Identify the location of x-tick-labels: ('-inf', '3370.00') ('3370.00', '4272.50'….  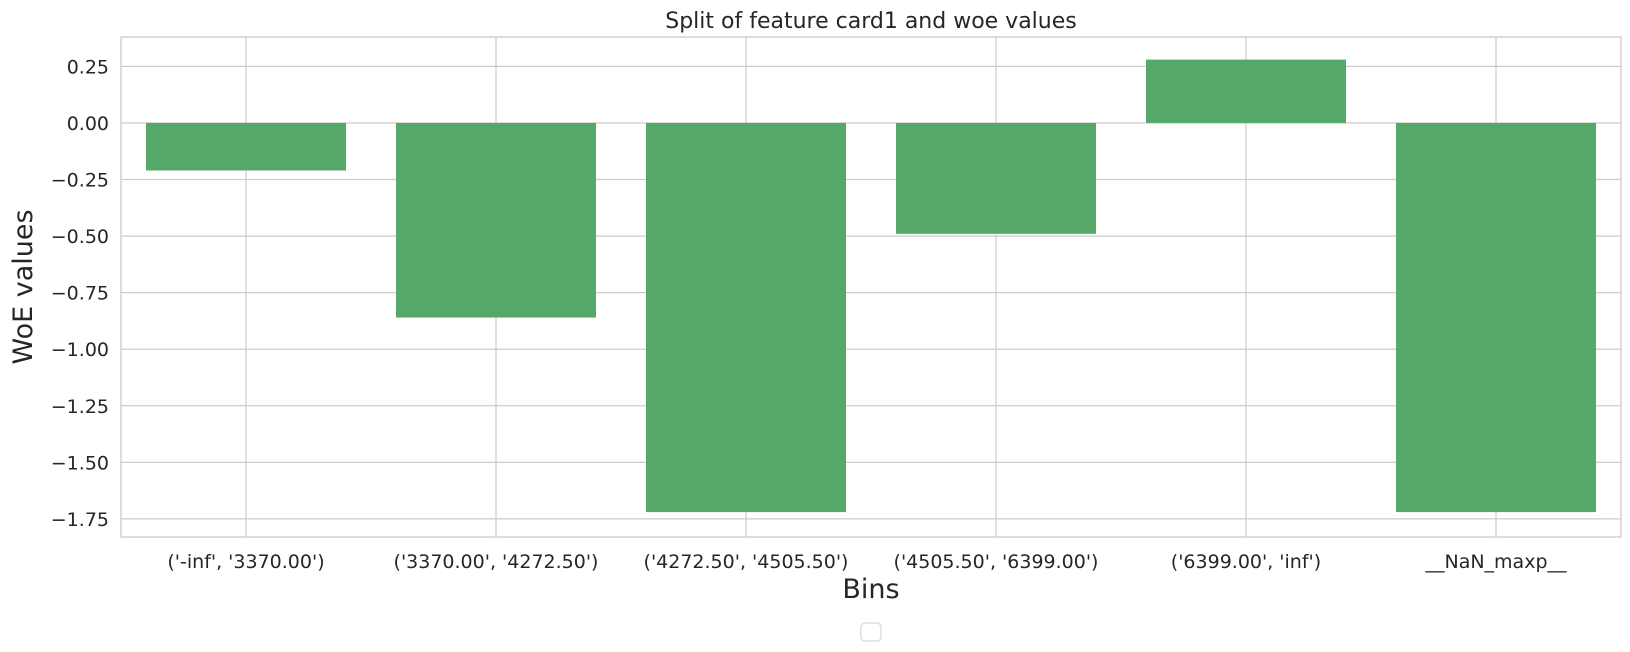
(867, 562).